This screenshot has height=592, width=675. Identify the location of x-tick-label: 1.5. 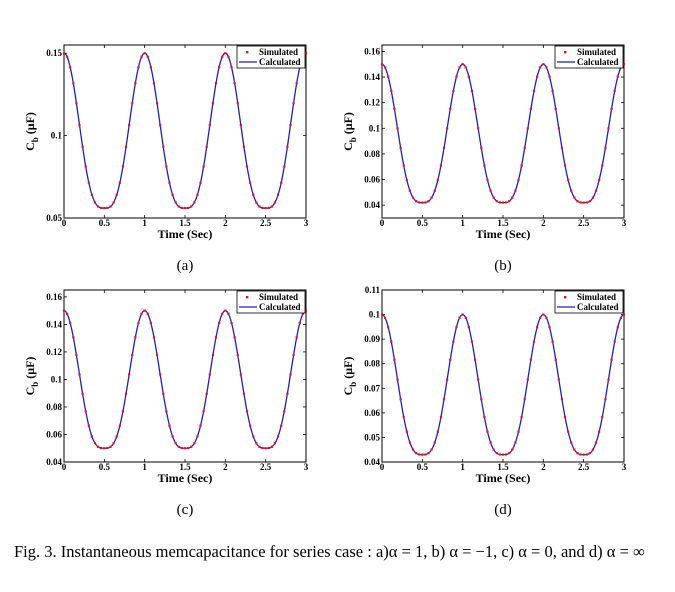
(185, 223).